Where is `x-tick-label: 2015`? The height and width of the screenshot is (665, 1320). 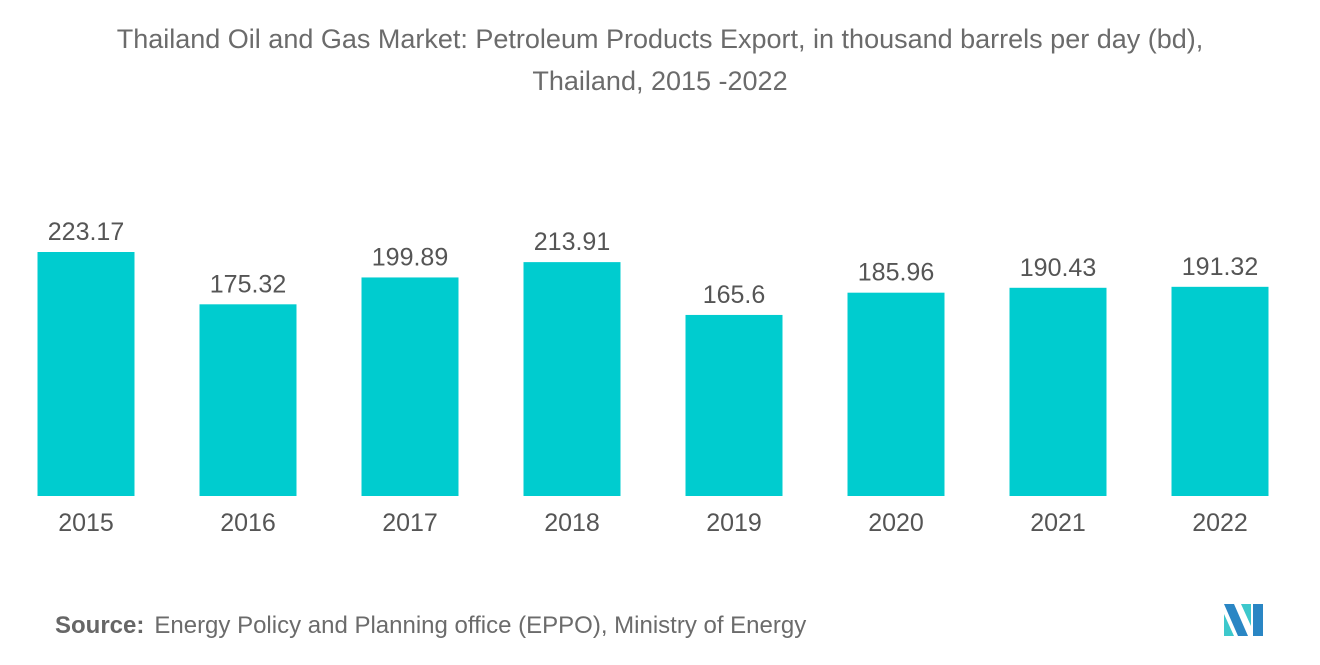
x-tick-label: 2015 is located at coordinates (86, 523).